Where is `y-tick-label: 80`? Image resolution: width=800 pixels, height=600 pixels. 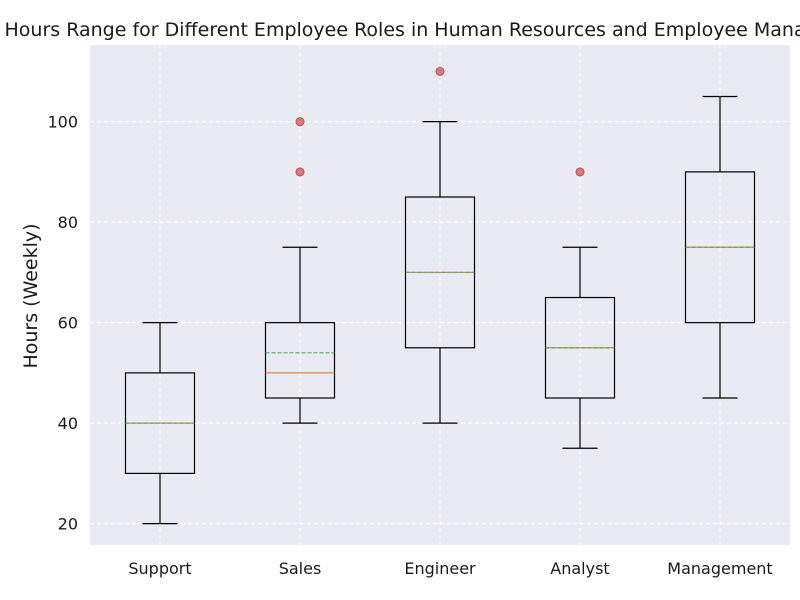
y-tick-label: 80 is located at coordinates (68, 222).